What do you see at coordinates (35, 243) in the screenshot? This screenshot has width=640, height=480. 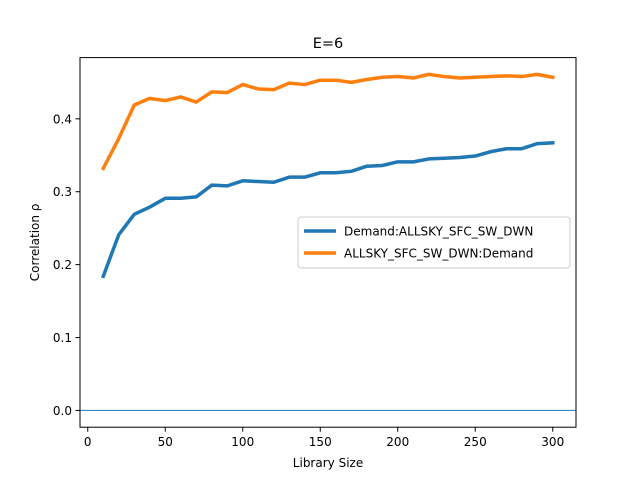 I see `y-axis-label: Correlation ρ` at bounding box center [35, 243].